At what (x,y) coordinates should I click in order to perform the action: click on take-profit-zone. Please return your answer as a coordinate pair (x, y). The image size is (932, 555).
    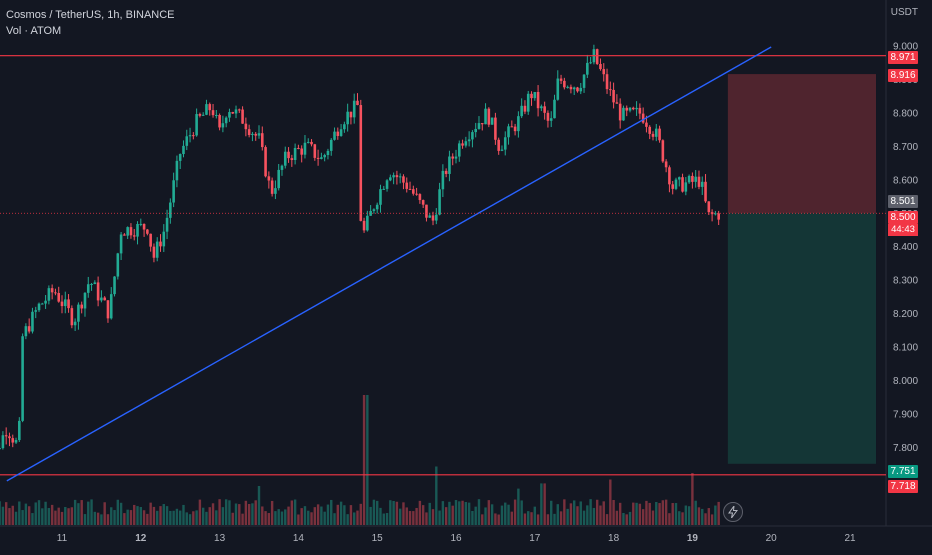
    Looking at the image, I should click on (802, 338).